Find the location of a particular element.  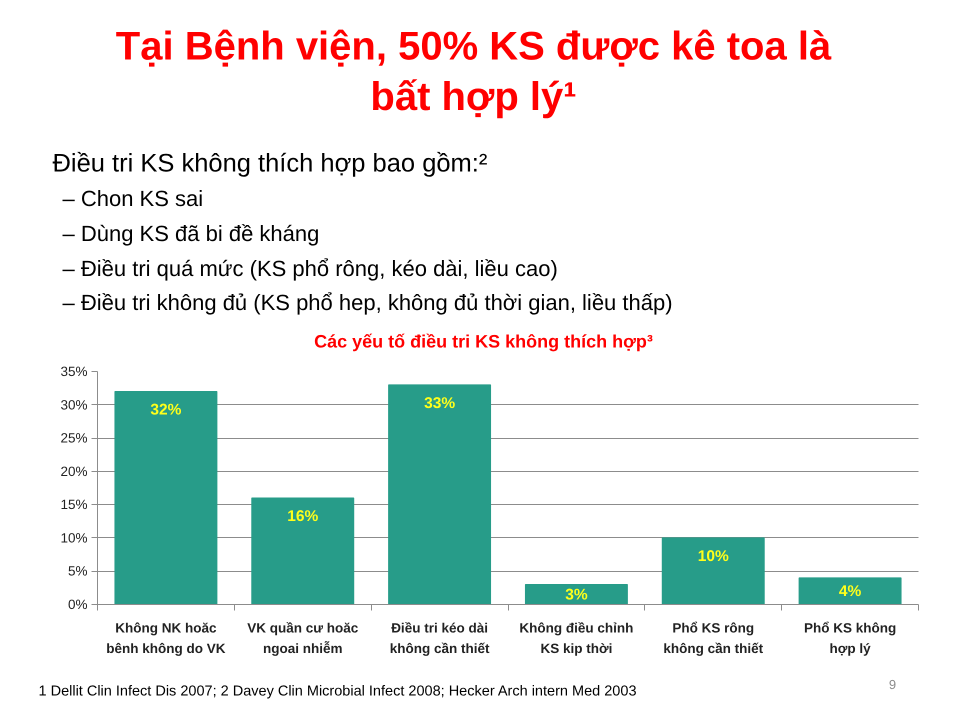

data-label: 3% is located at coordinates (576, 595).